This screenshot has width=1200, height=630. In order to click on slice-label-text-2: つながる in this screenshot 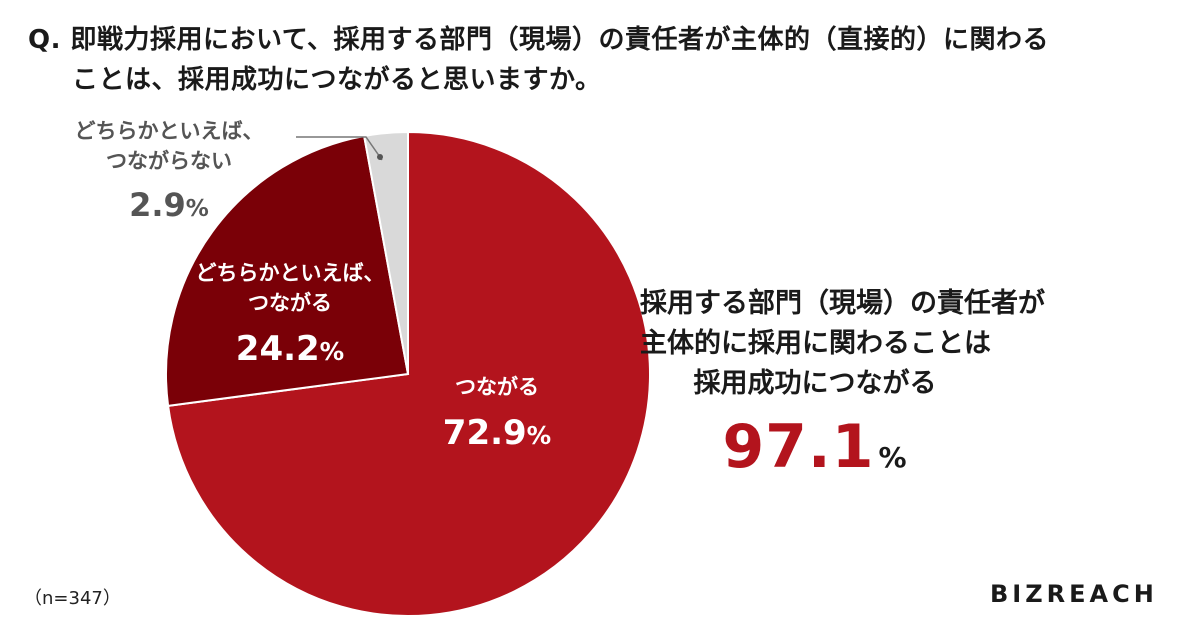, I will do `click(290, 303)`.